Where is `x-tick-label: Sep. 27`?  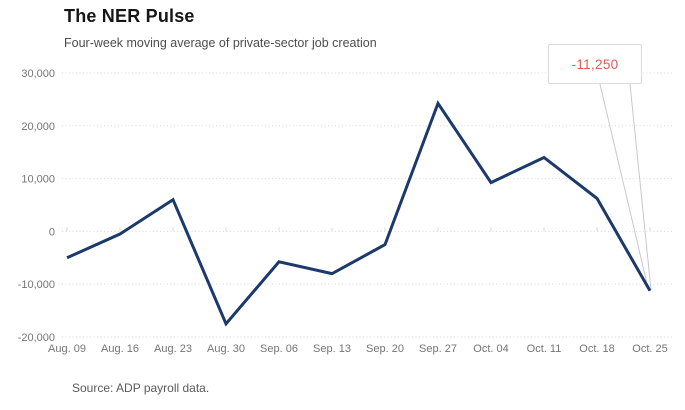
x-tick-label: Sep. 27 is located at coordinates (438, 349).